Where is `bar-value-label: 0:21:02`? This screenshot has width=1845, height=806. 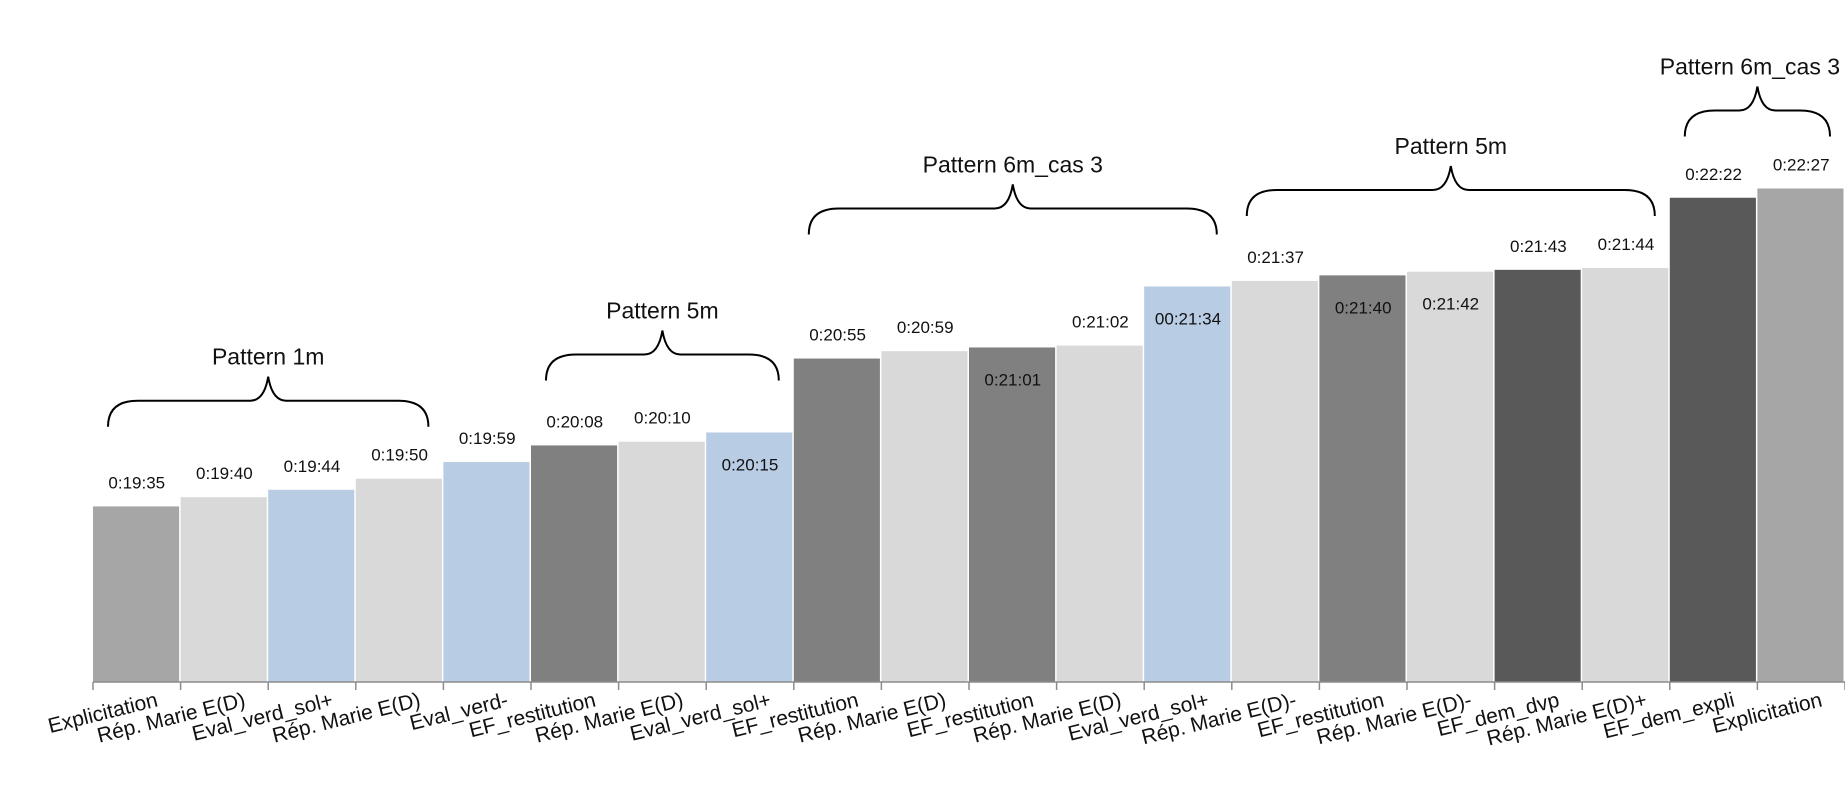
bar-value-label: 0:21:02 is located at coordinates (1100, 322).